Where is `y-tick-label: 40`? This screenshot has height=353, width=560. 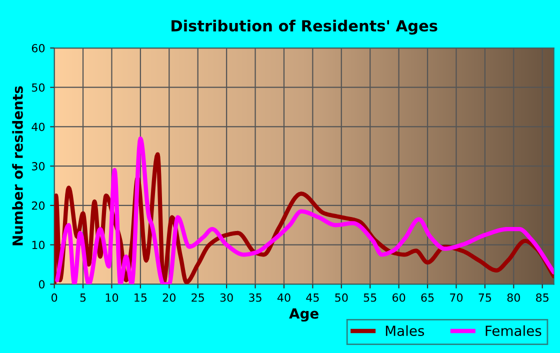
y-tick-label: 40 is located at coordinates (38, 127).